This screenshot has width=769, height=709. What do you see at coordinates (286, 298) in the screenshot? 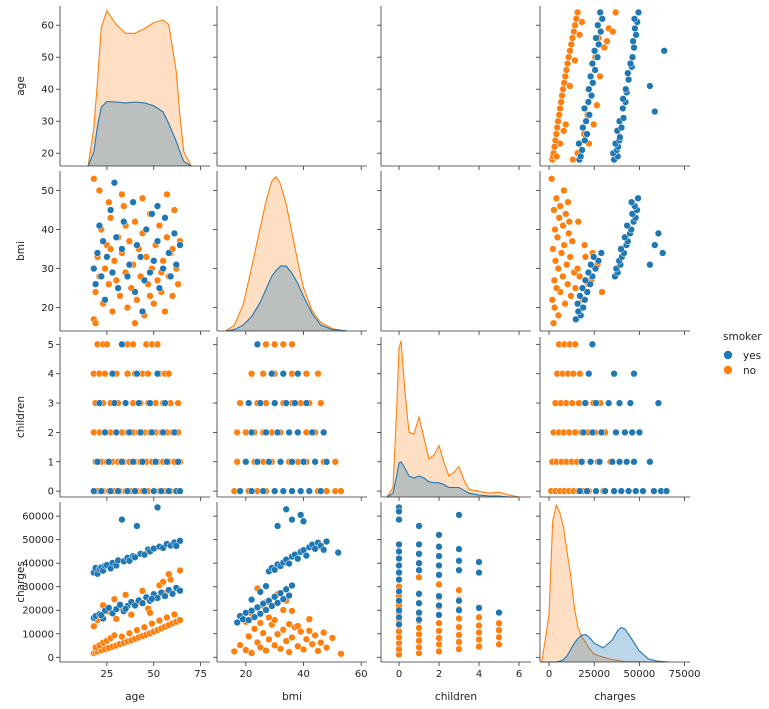
I see `kde-line-bmi-yes` at bounding box center [286, 298].